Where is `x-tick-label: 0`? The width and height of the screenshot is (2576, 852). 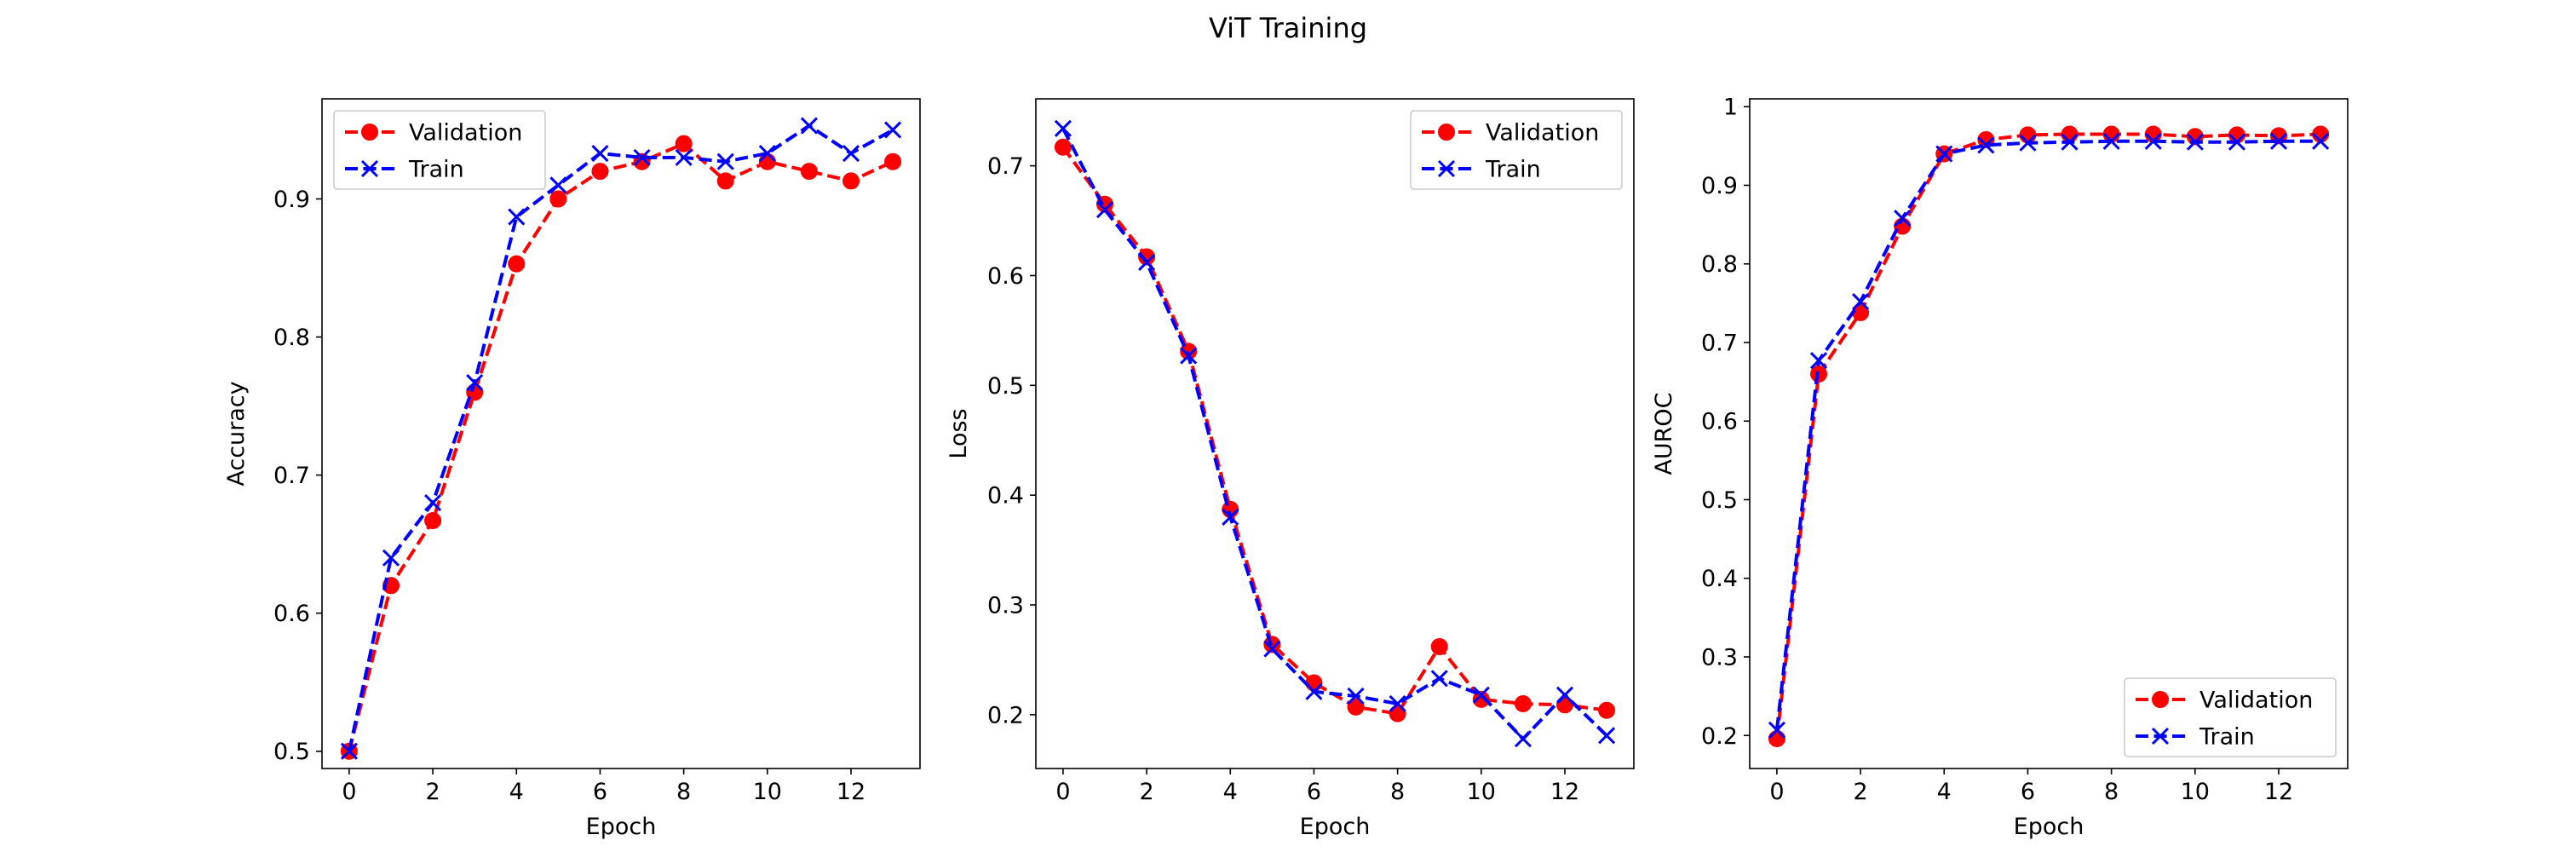 x-tick-label: 0 is located at coordinates (1776, 792).